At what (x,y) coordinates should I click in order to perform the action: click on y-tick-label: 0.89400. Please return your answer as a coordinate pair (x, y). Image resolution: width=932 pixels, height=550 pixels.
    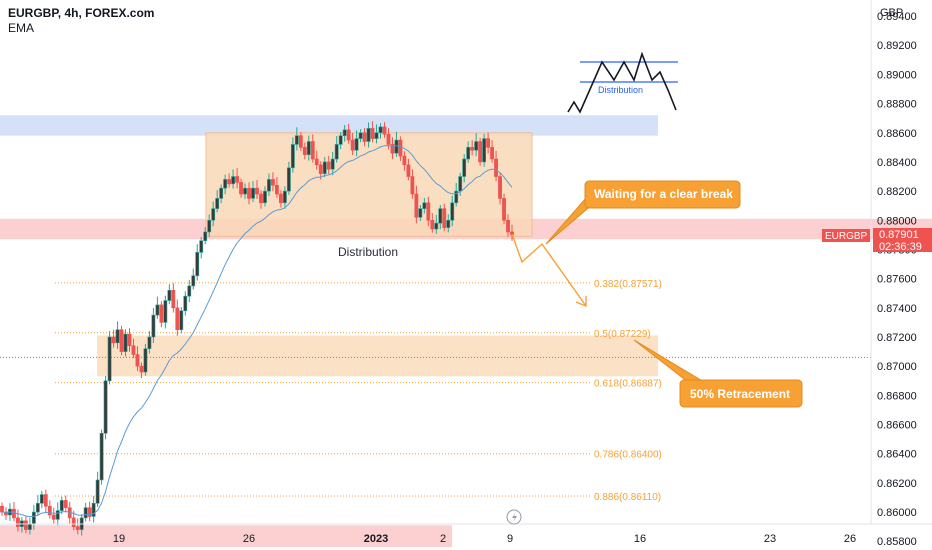
    Looking at the image, I should click on (897, 17).